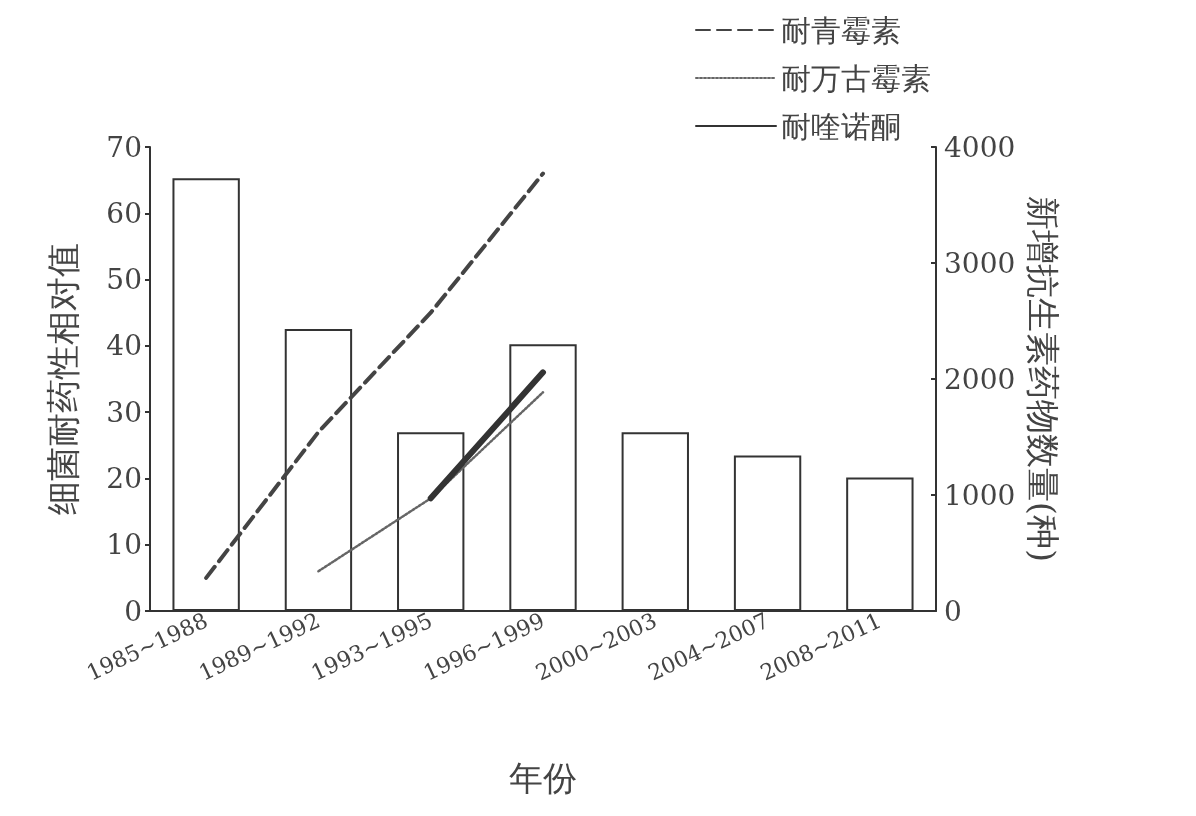 The image size is (1196, 816). I want to click on y-tick-label: 40, so click(124, 346).